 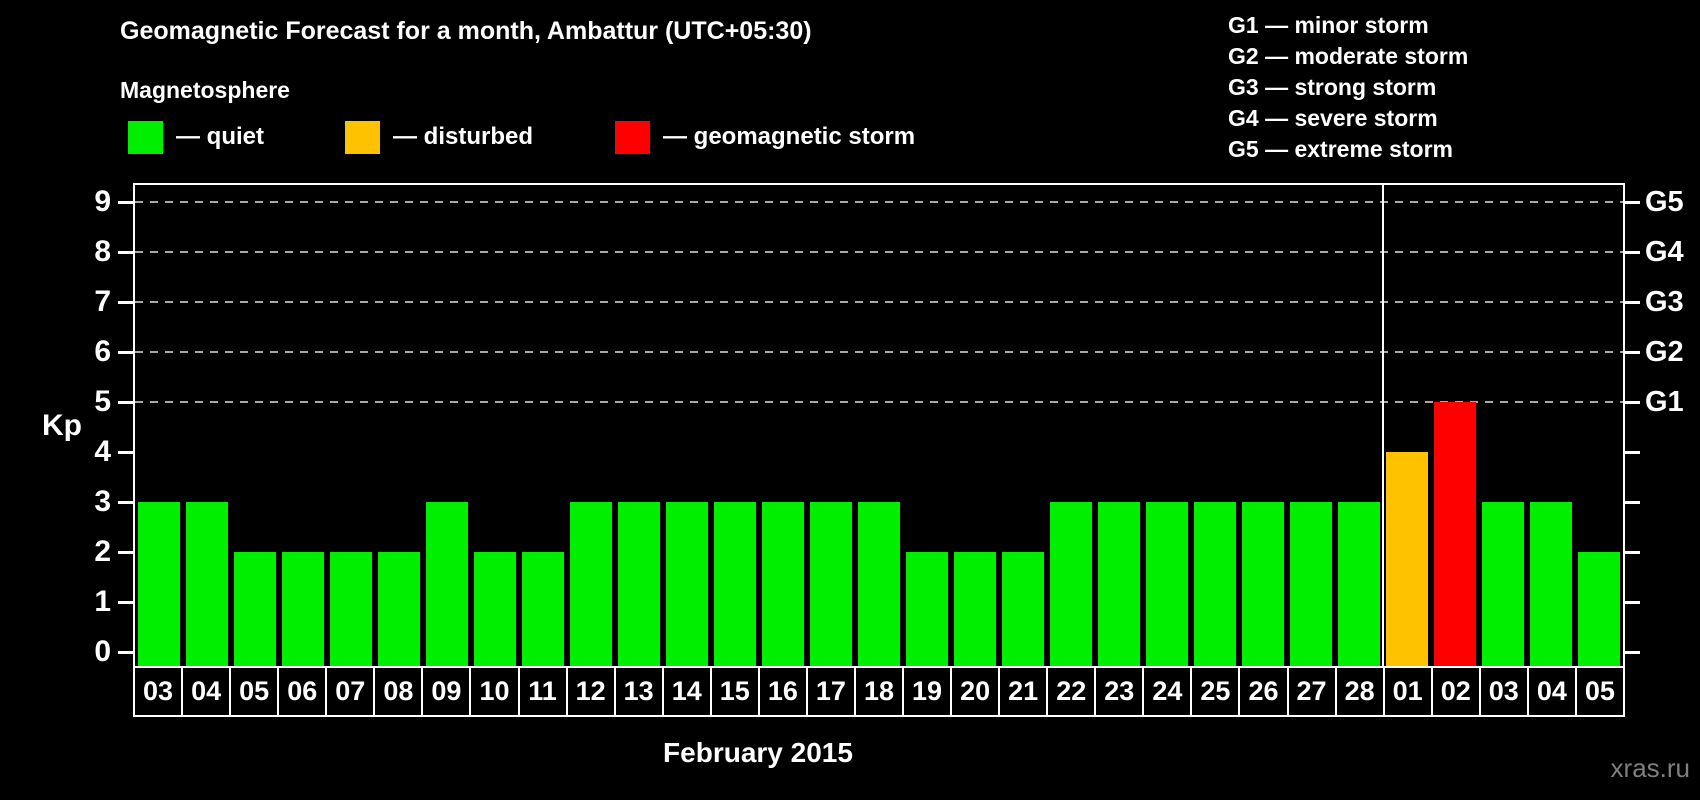 What do you see at coordinates (1407, 691) in the screenshot?
I see `day-label-cell-march-01: 01` at bounding box center [1407, 691].